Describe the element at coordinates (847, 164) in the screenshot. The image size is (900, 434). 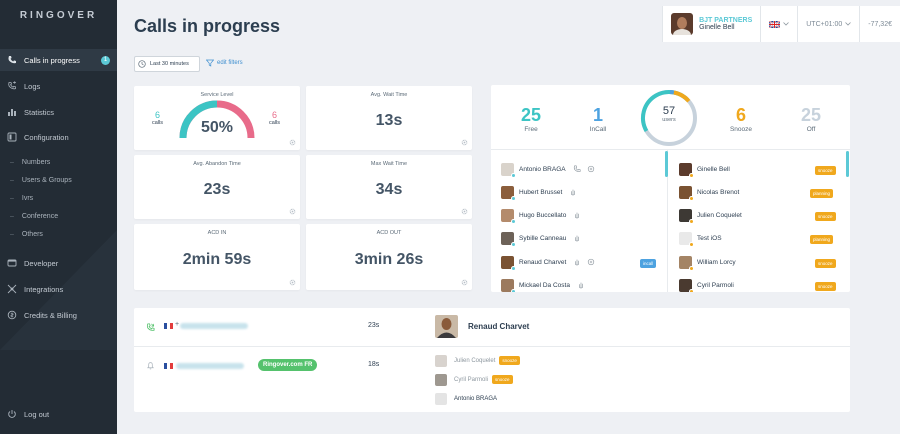
I see `right-list-scrollbar` at that location.